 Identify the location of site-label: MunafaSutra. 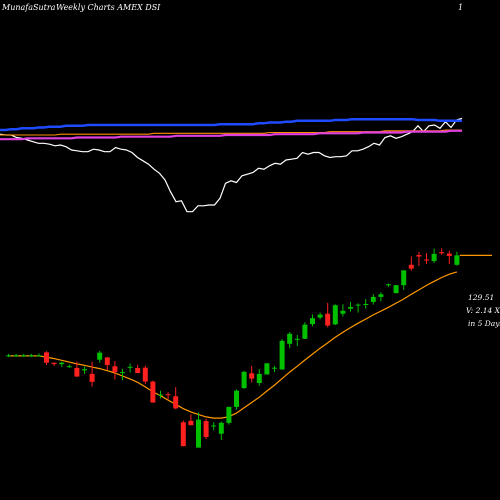
(28, 7).